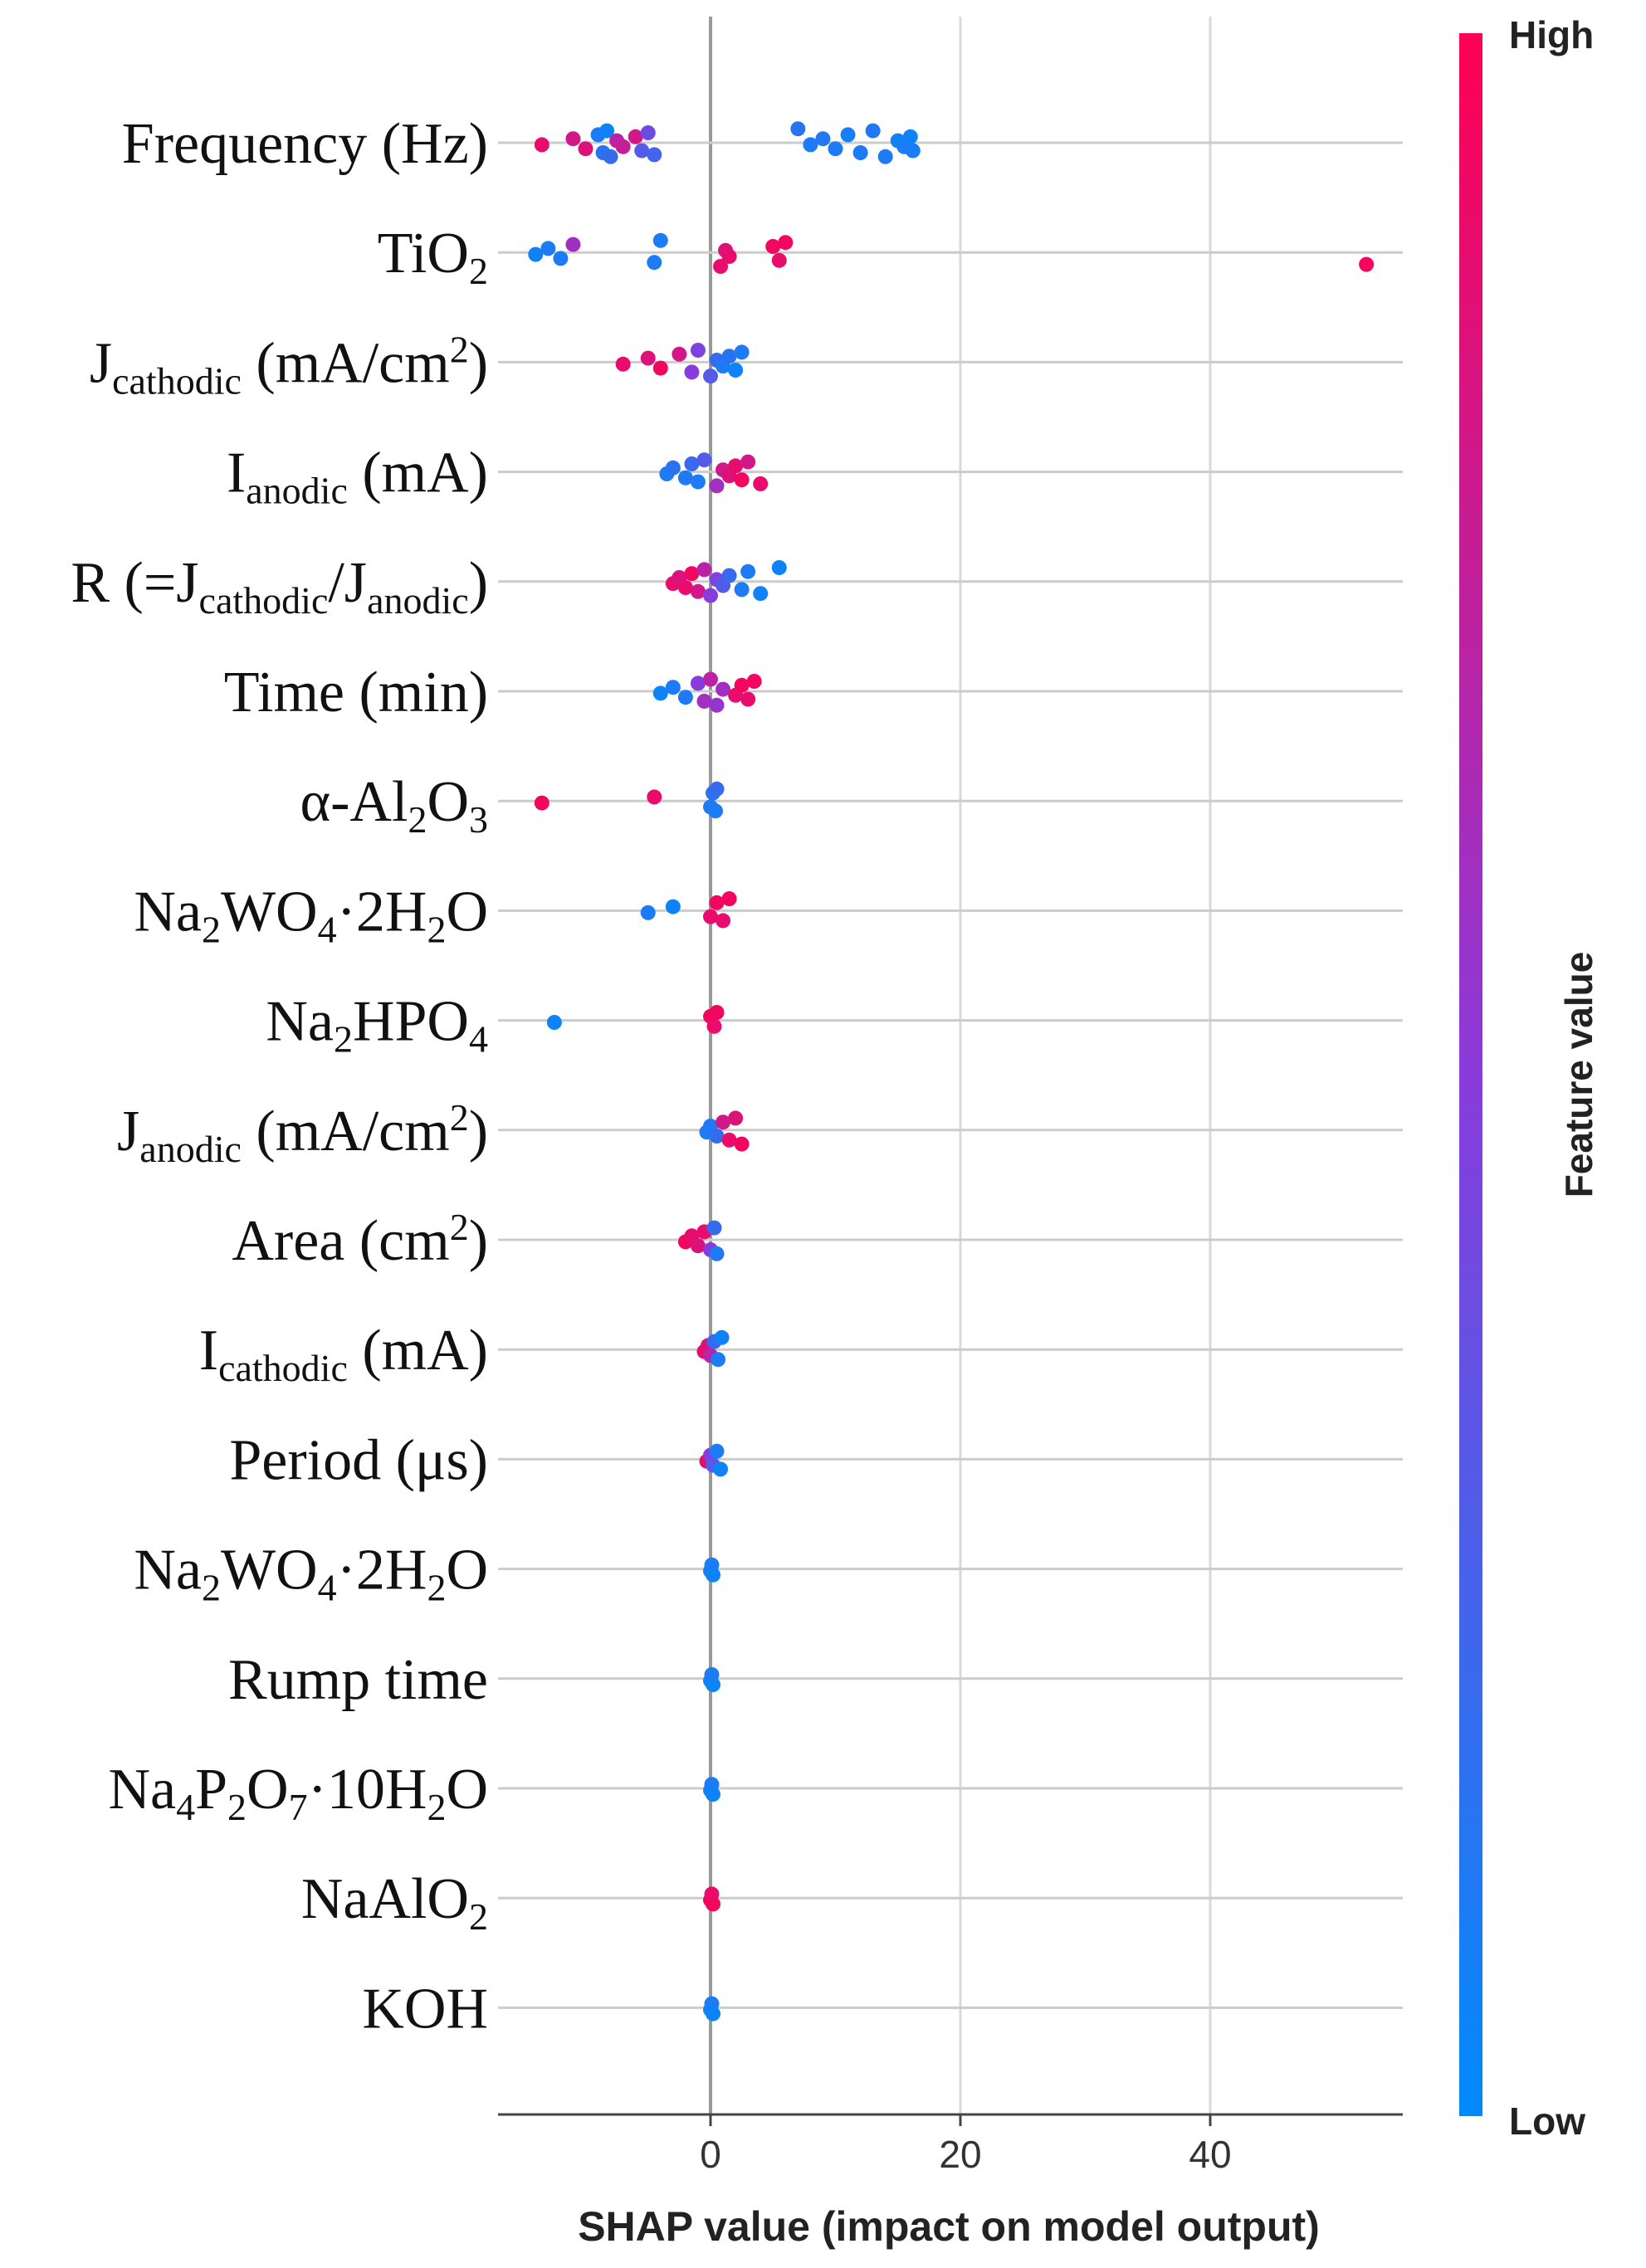 The image size is (1646, 2268). I want to click on colorbar-gradient, so click(1470, 1075).